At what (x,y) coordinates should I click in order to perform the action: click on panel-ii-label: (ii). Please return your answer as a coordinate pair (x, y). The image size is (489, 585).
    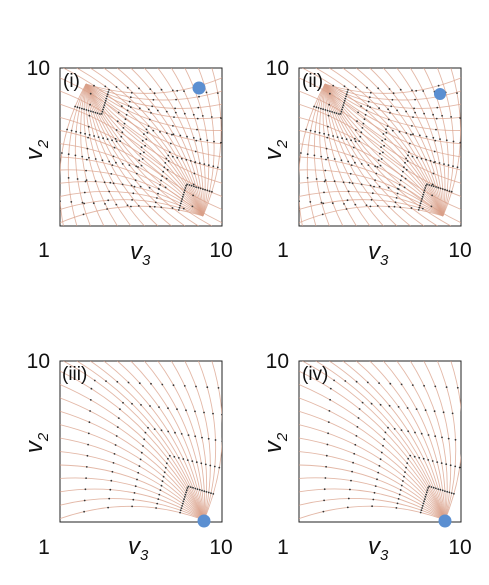
    Looking at the image, I should click on (312, 81).